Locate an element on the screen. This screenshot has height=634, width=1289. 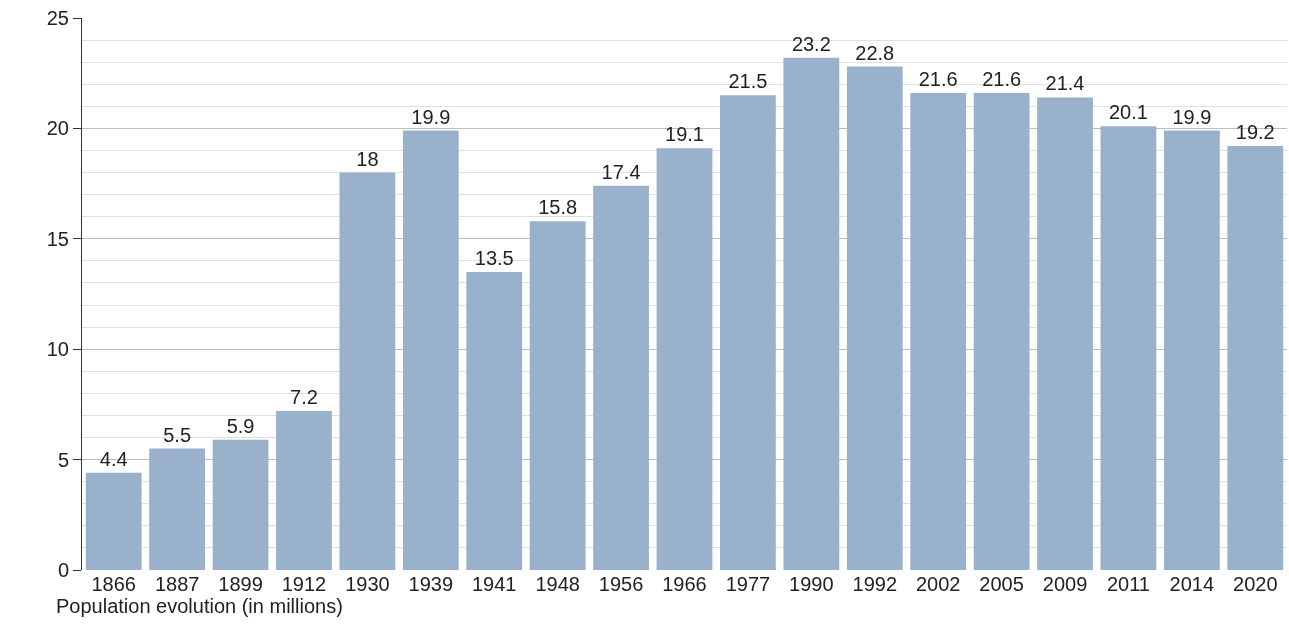
x-tick-label: 1912 is located at coordinates (304, 584).